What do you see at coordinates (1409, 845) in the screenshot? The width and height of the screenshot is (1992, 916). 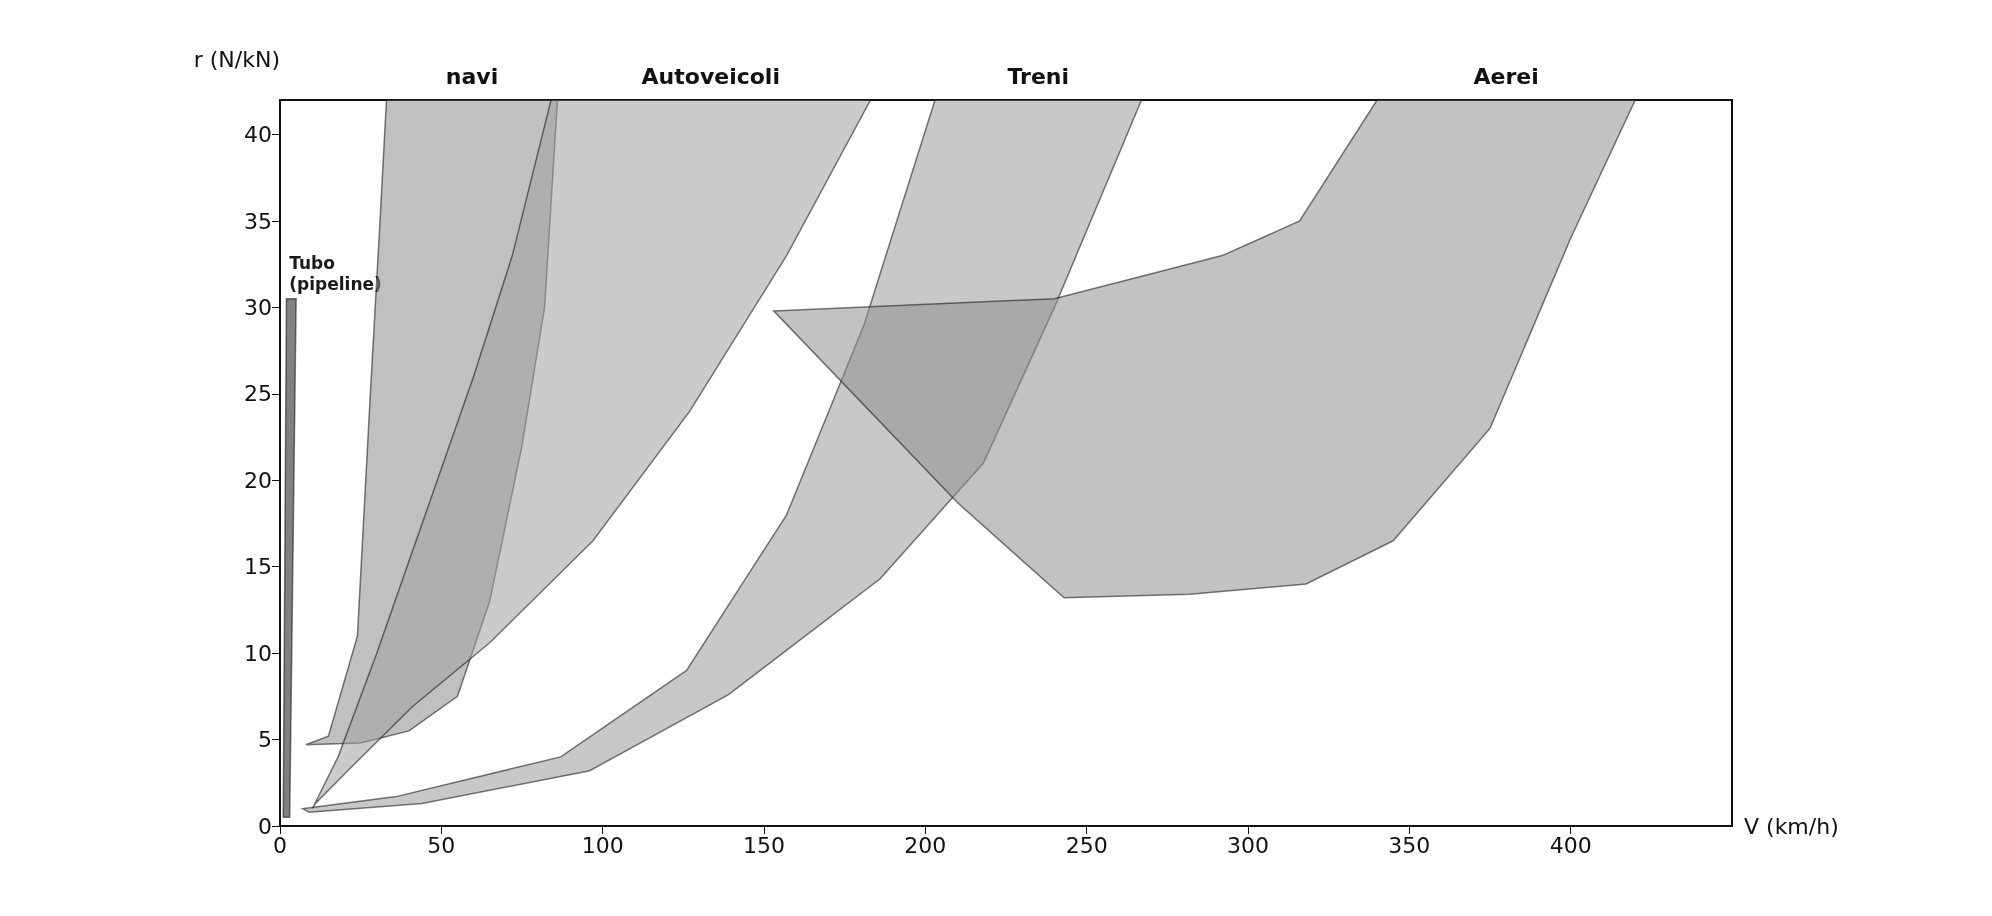 I see `x-tick-label: 350` at bounding box center [1409, 845].